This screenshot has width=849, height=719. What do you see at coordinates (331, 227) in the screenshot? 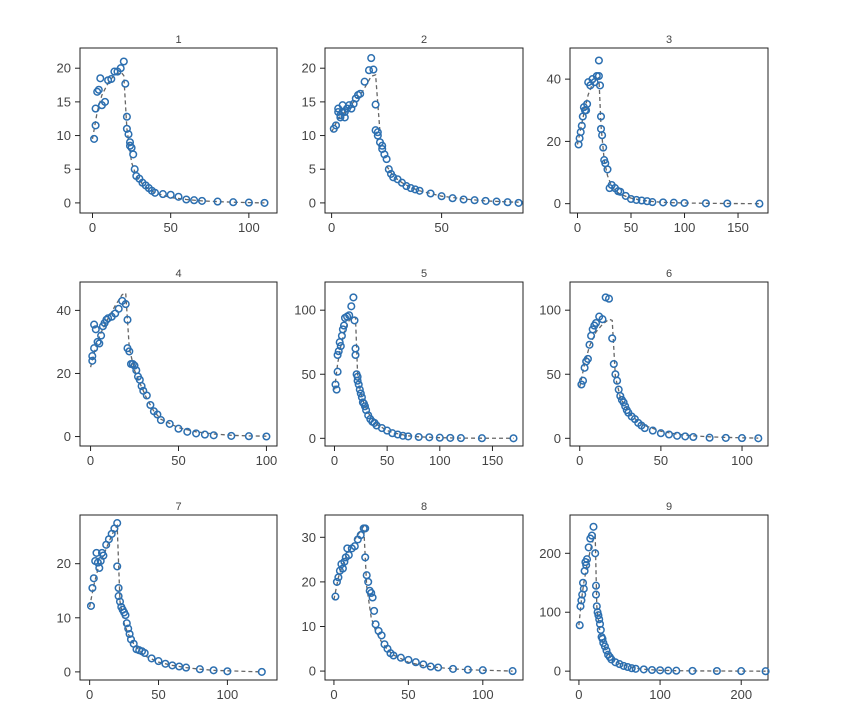
I see `chart-2-x-tick-label-0: 0` at bounding box center [331, 227].